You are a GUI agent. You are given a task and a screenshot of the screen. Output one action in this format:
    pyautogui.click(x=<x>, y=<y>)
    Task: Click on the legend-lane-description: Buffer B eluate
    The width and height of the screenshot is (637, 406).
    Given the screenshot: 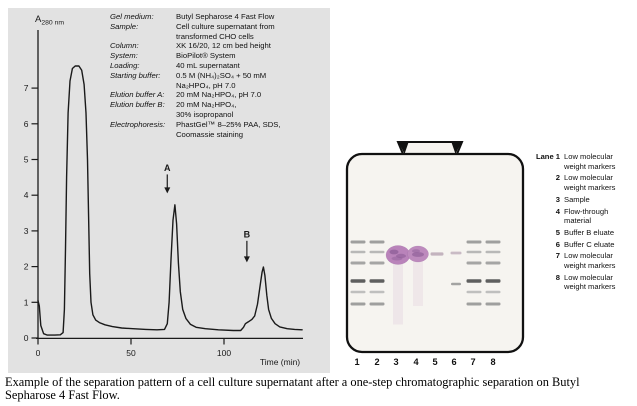 What is the action you would take?
    pyautogui.click(x=589, y=232)
    